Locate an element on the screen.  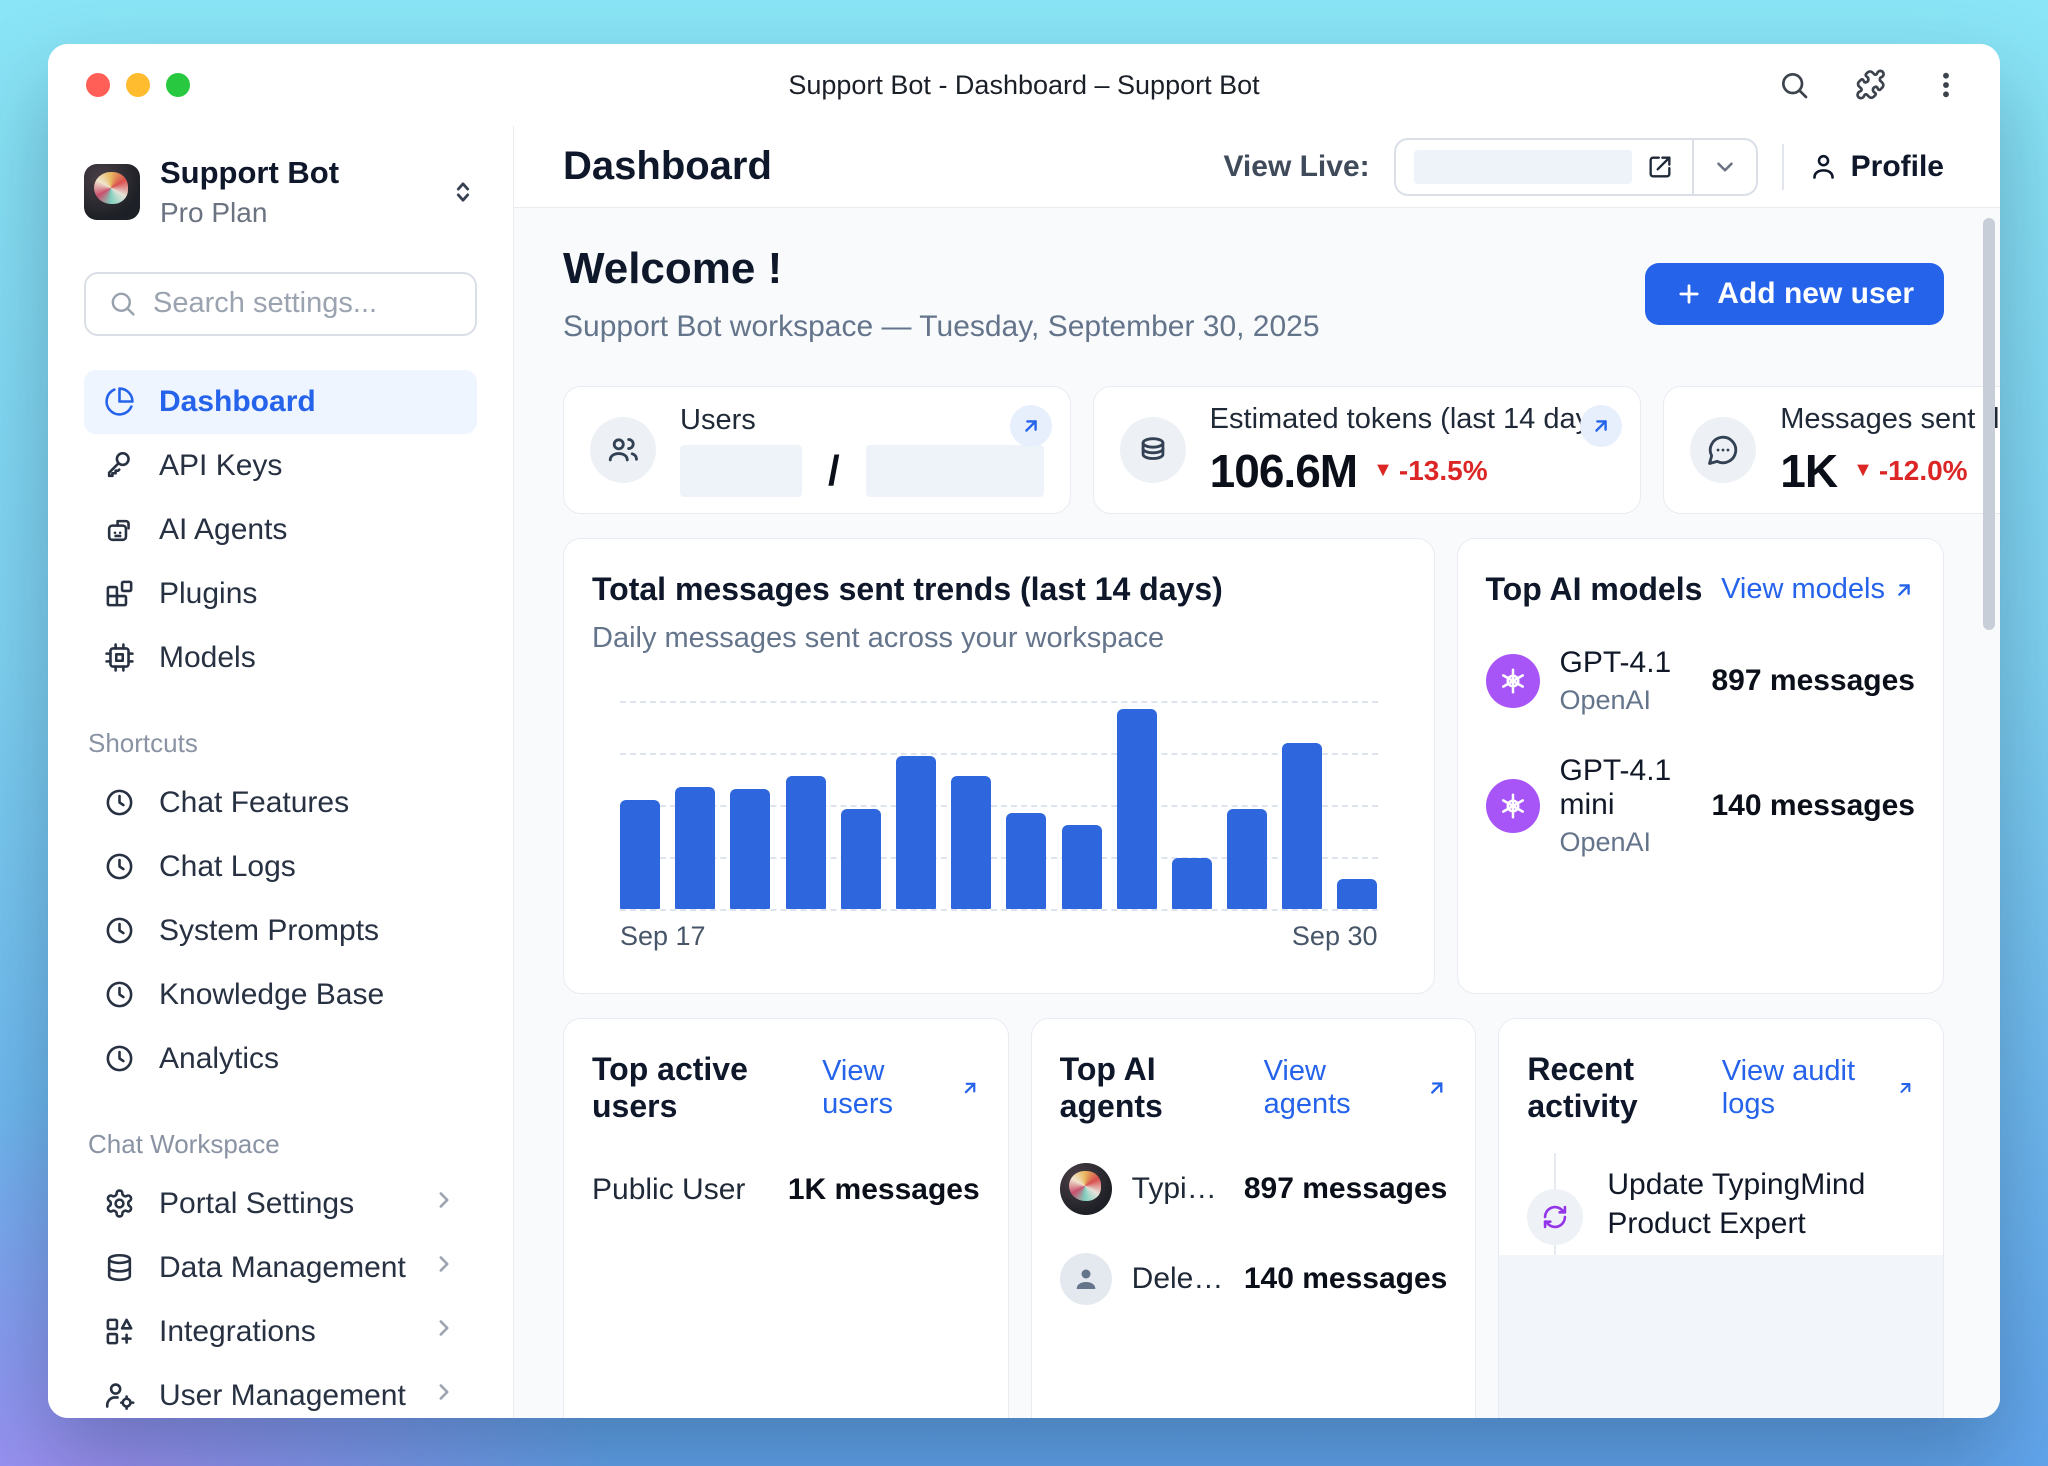
shapes-icon is located at coordinates (119, 1331).